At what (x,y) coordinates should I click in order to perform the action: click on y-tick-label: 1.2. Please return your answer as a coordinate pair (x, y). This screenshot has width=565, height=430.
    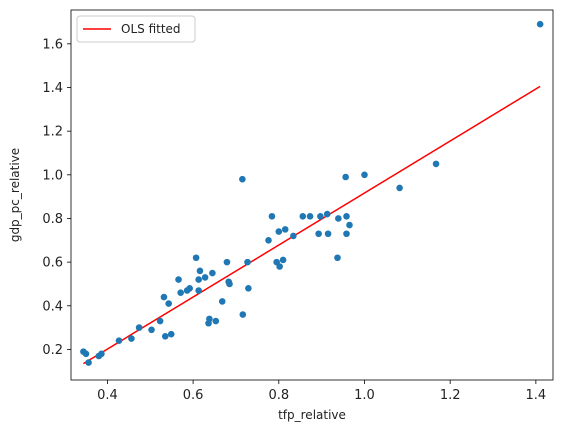
    Looking at the image, I should click on (52, 132).